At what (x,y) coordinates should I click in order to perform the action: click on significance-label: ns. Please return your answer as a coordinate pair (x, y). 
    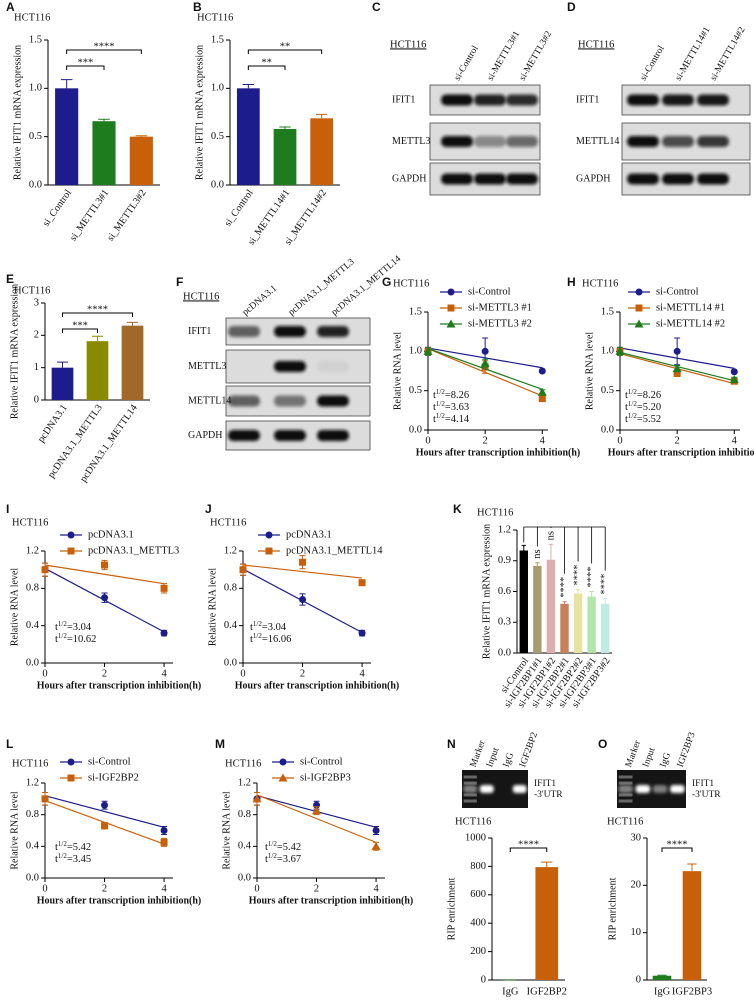
    Looking at the image, I should click on (550, 535).